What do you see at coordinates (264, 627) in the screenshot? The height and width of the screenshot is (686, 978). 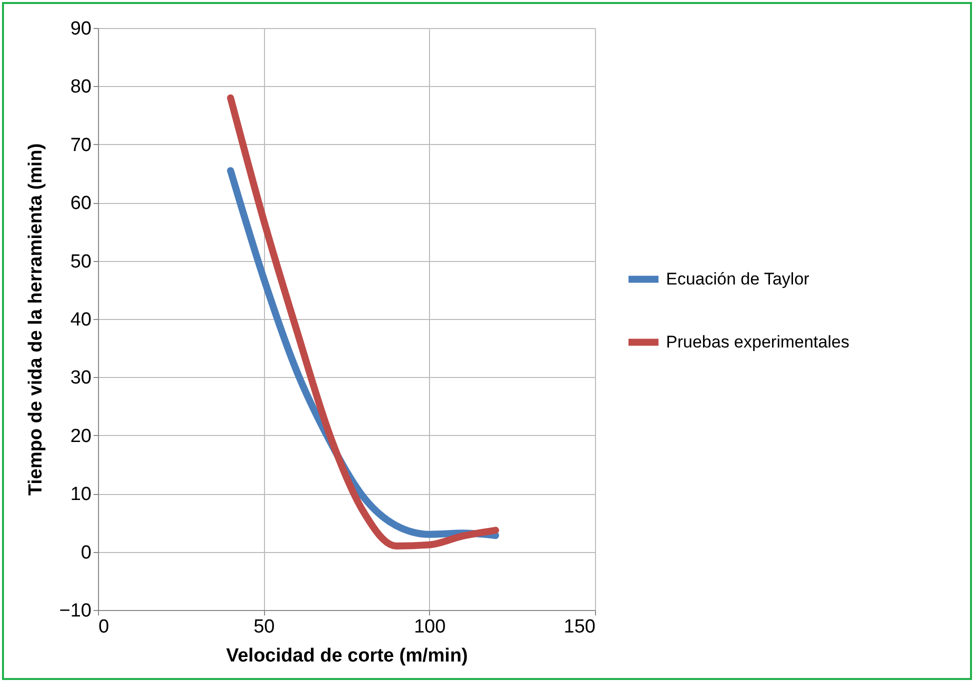 I see `x-tick-label: 50` at bounding box center [264, 627].